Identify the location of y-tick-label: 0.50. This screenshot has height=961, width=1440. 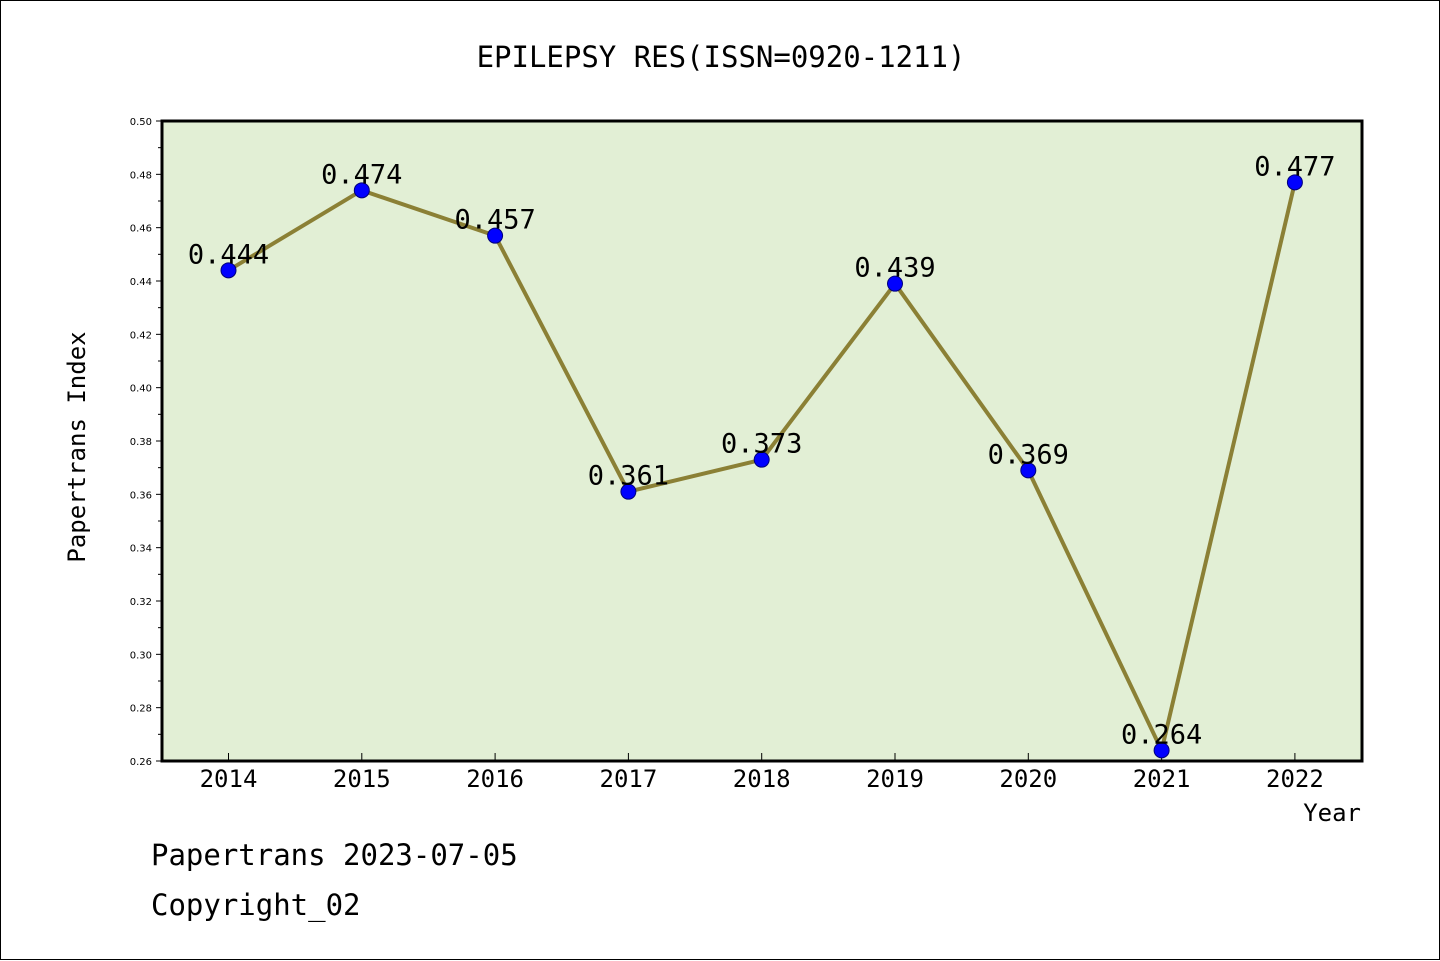
(141, 122).